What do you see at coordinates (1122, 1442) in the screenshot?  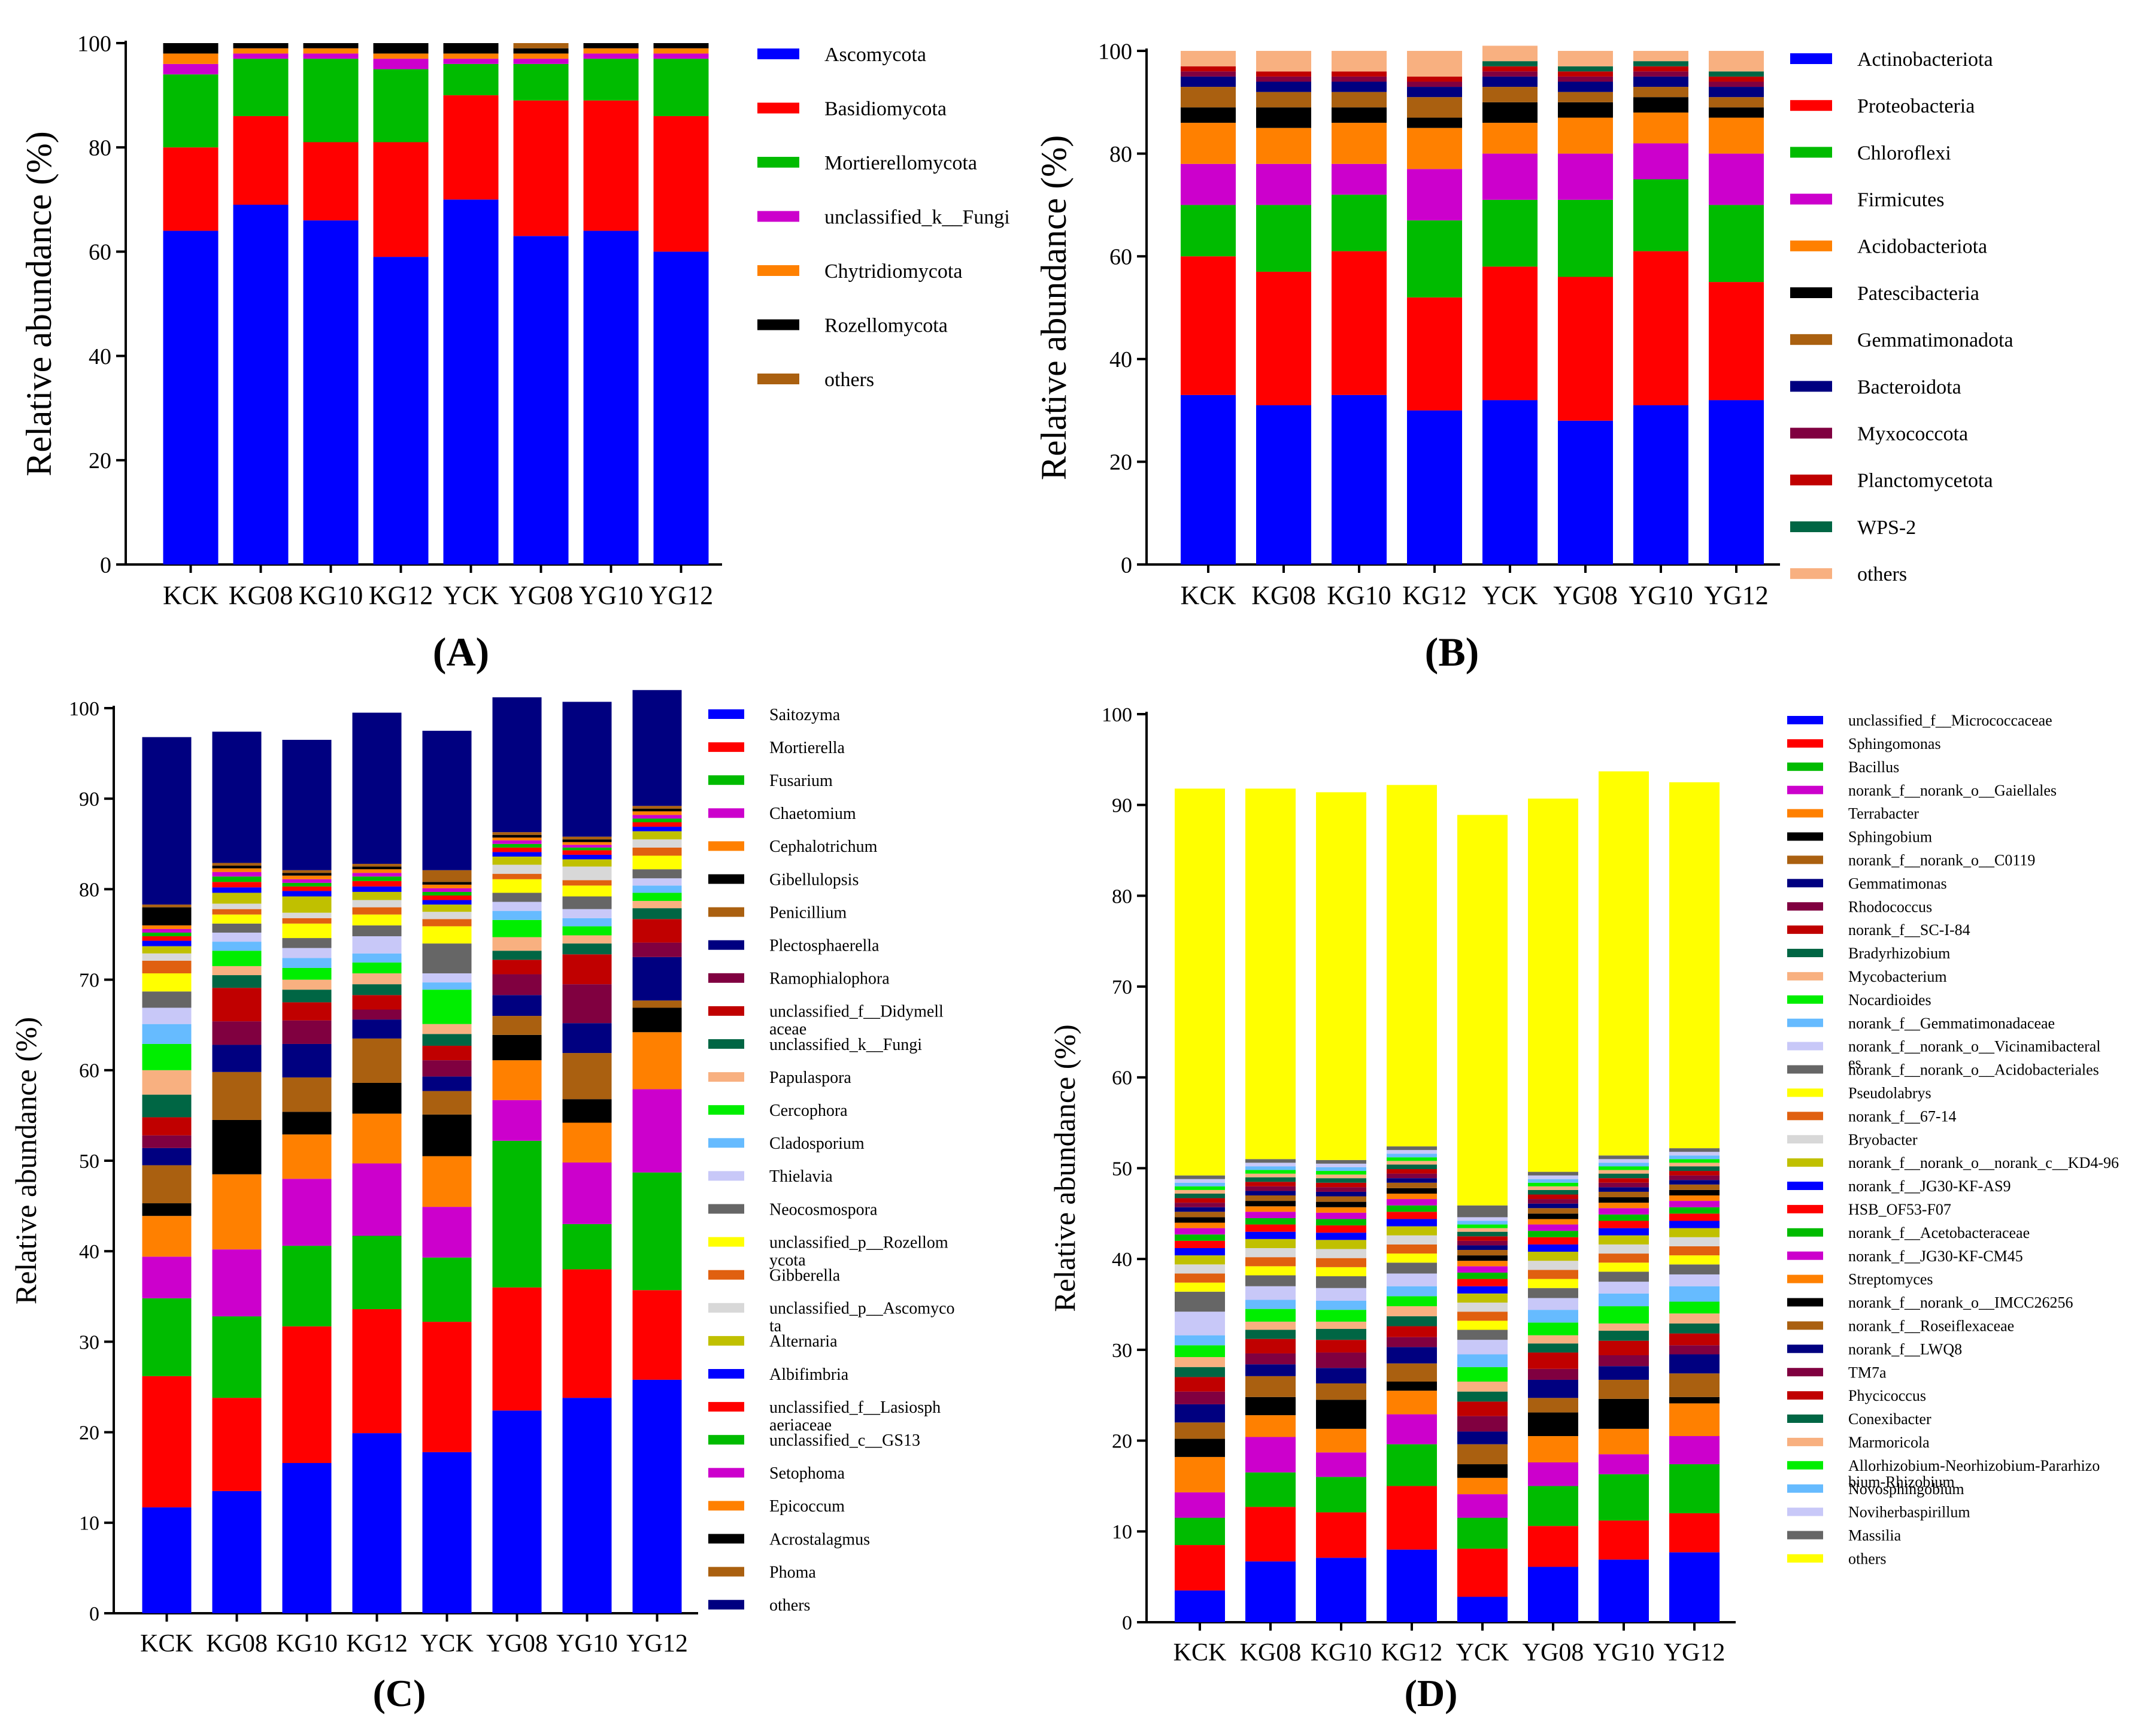 I see `y-tick-label: 20` at bounding box center [1122, 1442].